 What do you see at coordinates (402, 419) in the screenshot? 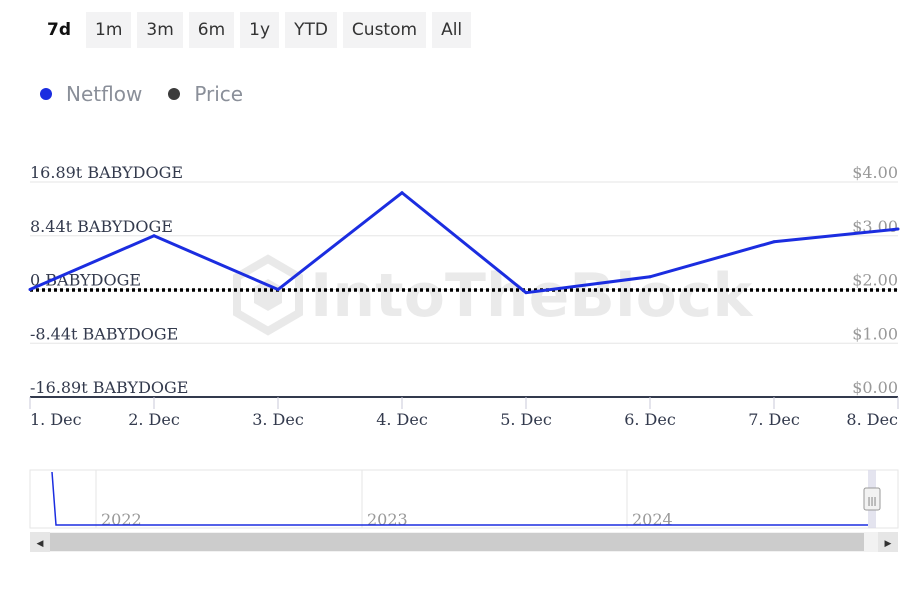
I see `x-tick-label: 4. Dec` at bounding box center [402, 419].